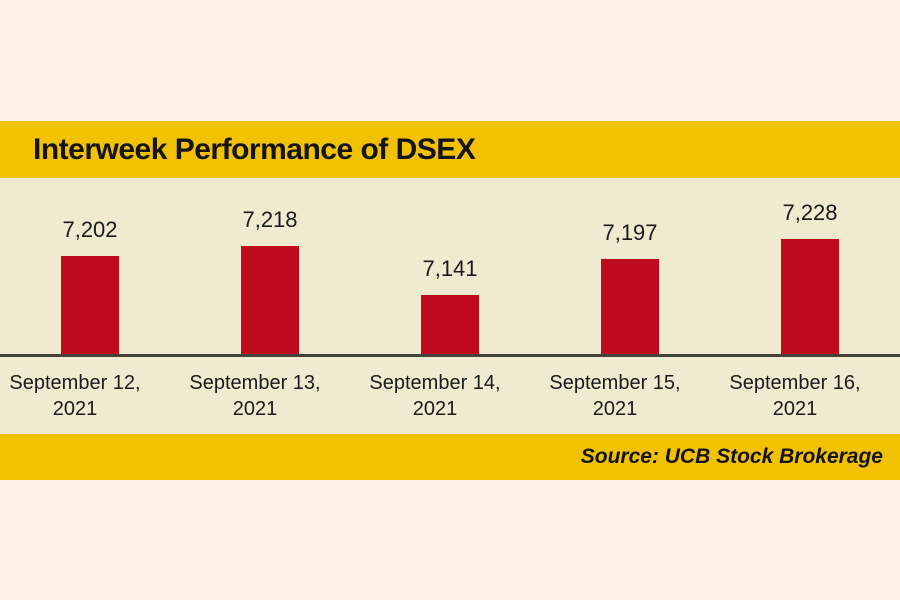  I want to click on bar-value-label: 7,228, so click(810, 212).